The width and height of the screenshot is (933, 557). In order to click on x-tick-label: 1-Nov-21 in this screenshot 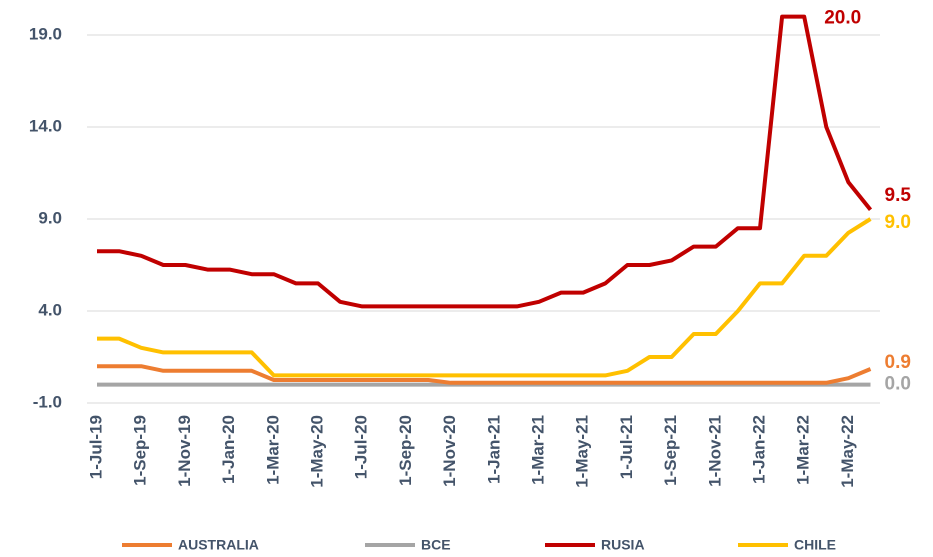, I will do `click(714, 451)`.